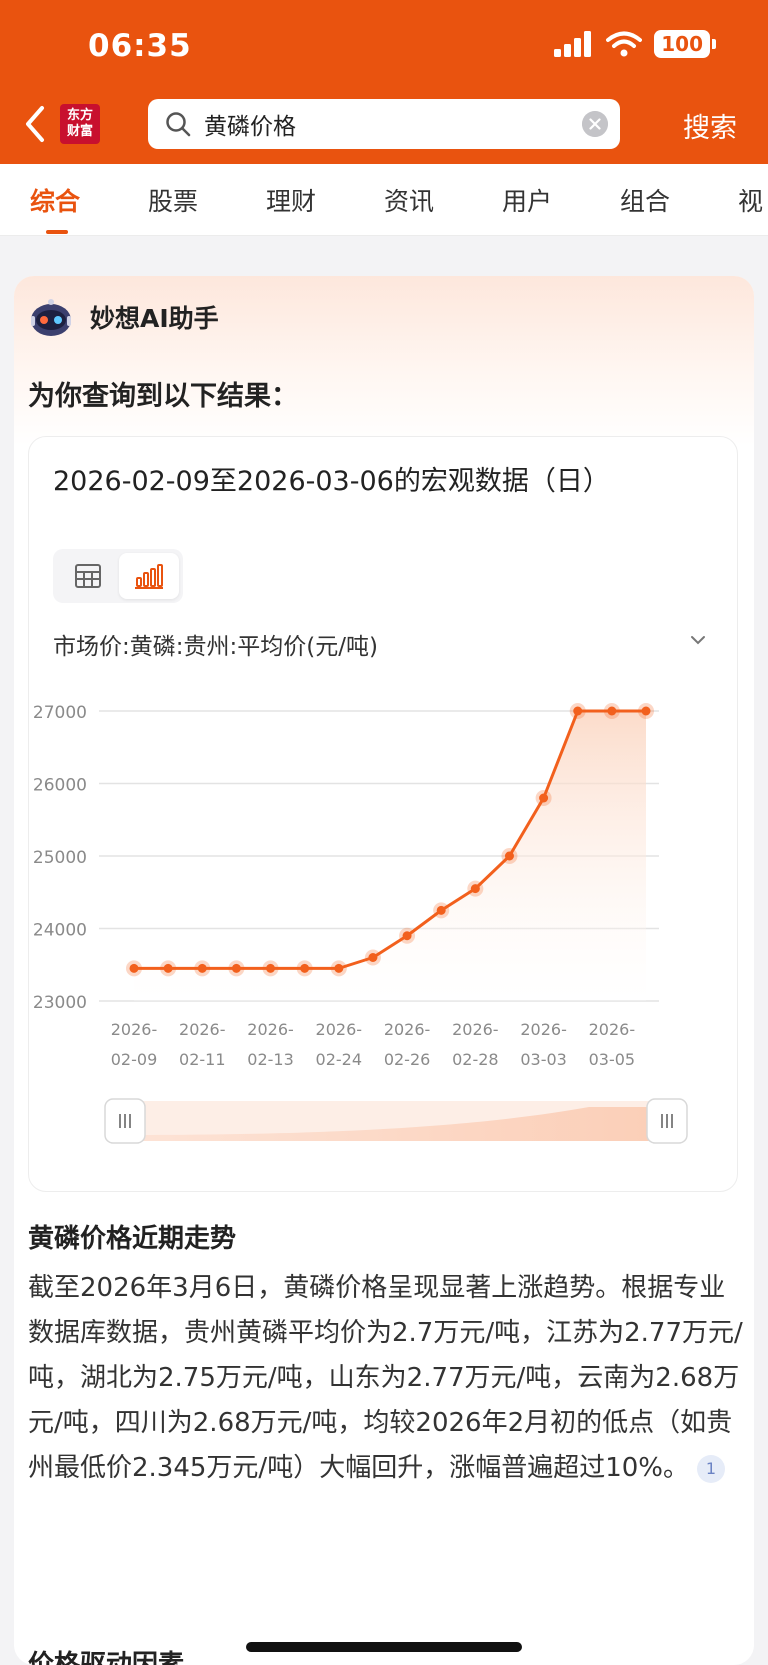 The width and height of the screenshot is (768, 1665). I want to click on tab-wealth: 理财, so click(291, 201).